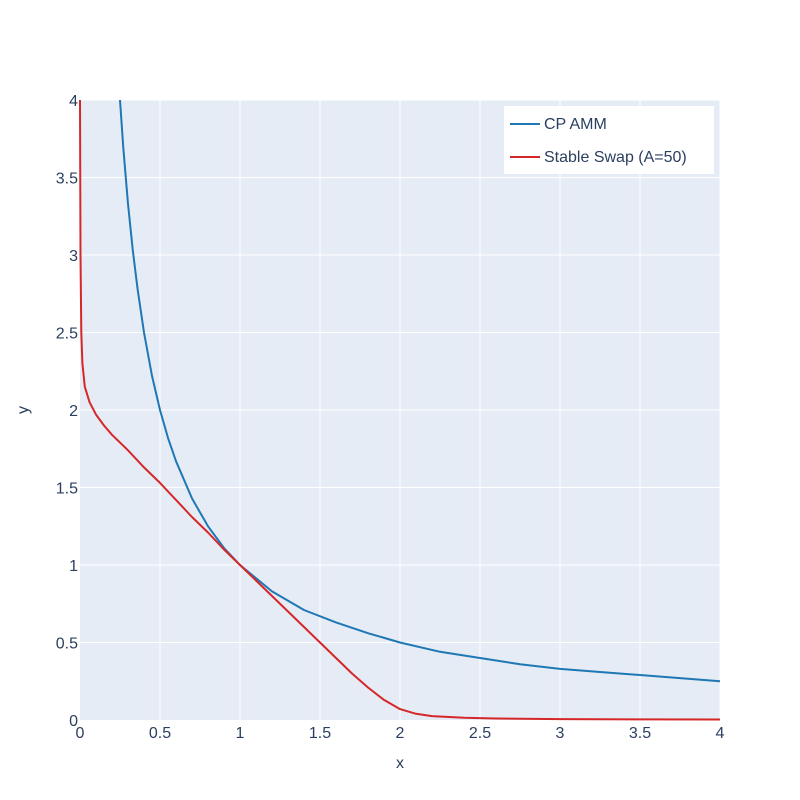  What do you see at coordinates (67, 334) in the screenshot?
I see `y-tick-label: 2.5` at bounding box center [67, 334].